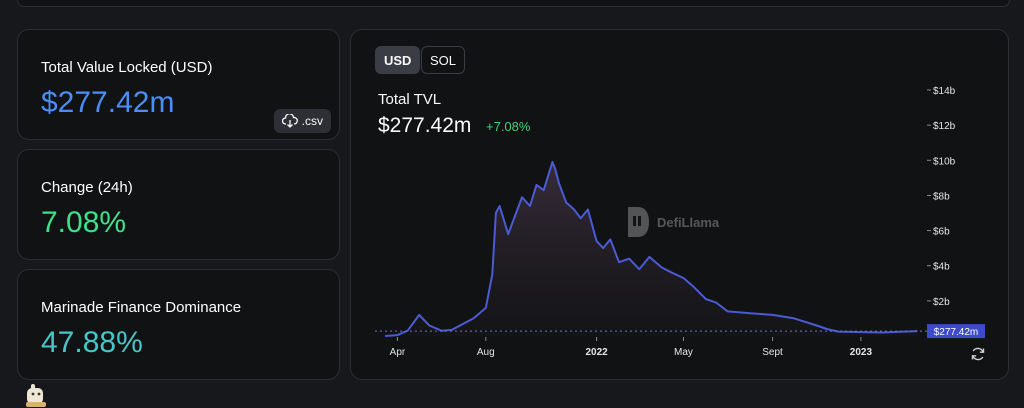 The height and width of the screenshot is (408, 1024). Describe the element at coordinates (941, 267) in the screenshot. I see `y-axis-tick-label: $4b` at that location.